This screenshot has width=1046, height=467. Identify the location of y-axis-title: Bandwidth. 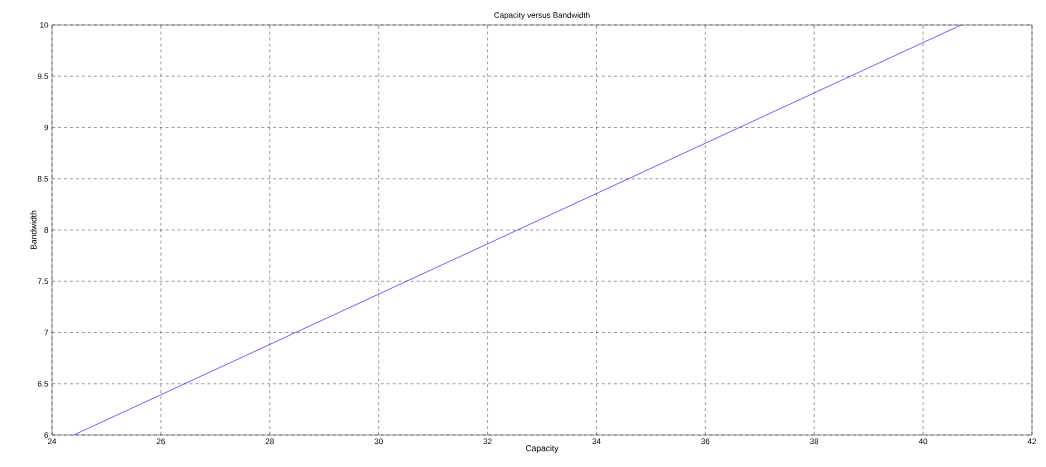
(33, 230).